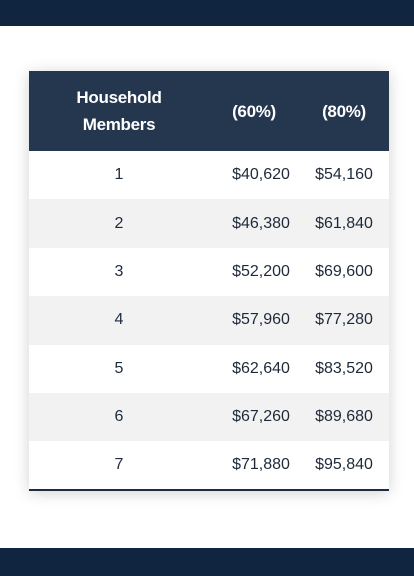 The height and width of the screenshot is (576, 414). What do you see at coordinates (119, 417) in the screenshot?
I see `cell-members: 6` at bounding box center [119, 417].